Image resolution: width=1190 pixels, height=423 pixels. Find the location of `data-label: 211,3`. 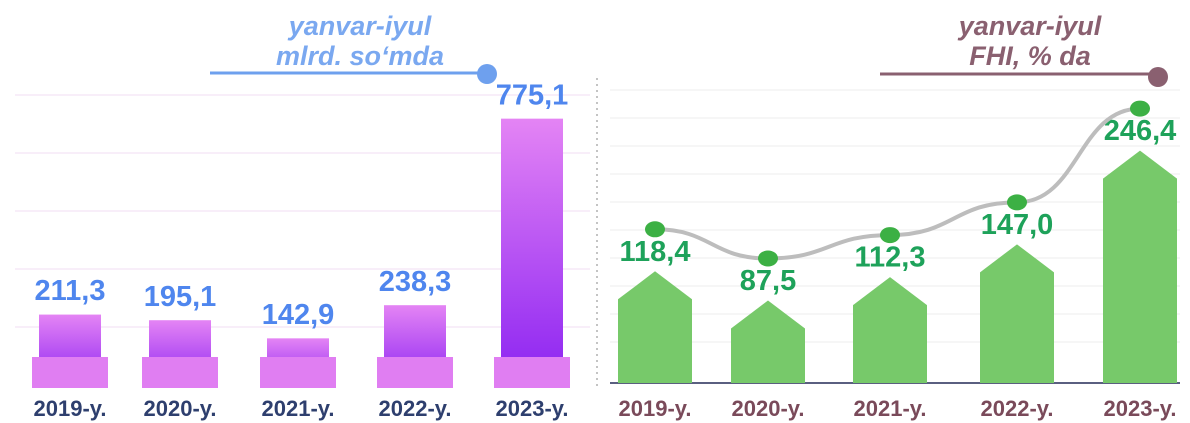

data-label: 211,3 is located at coordinates (70, 291).